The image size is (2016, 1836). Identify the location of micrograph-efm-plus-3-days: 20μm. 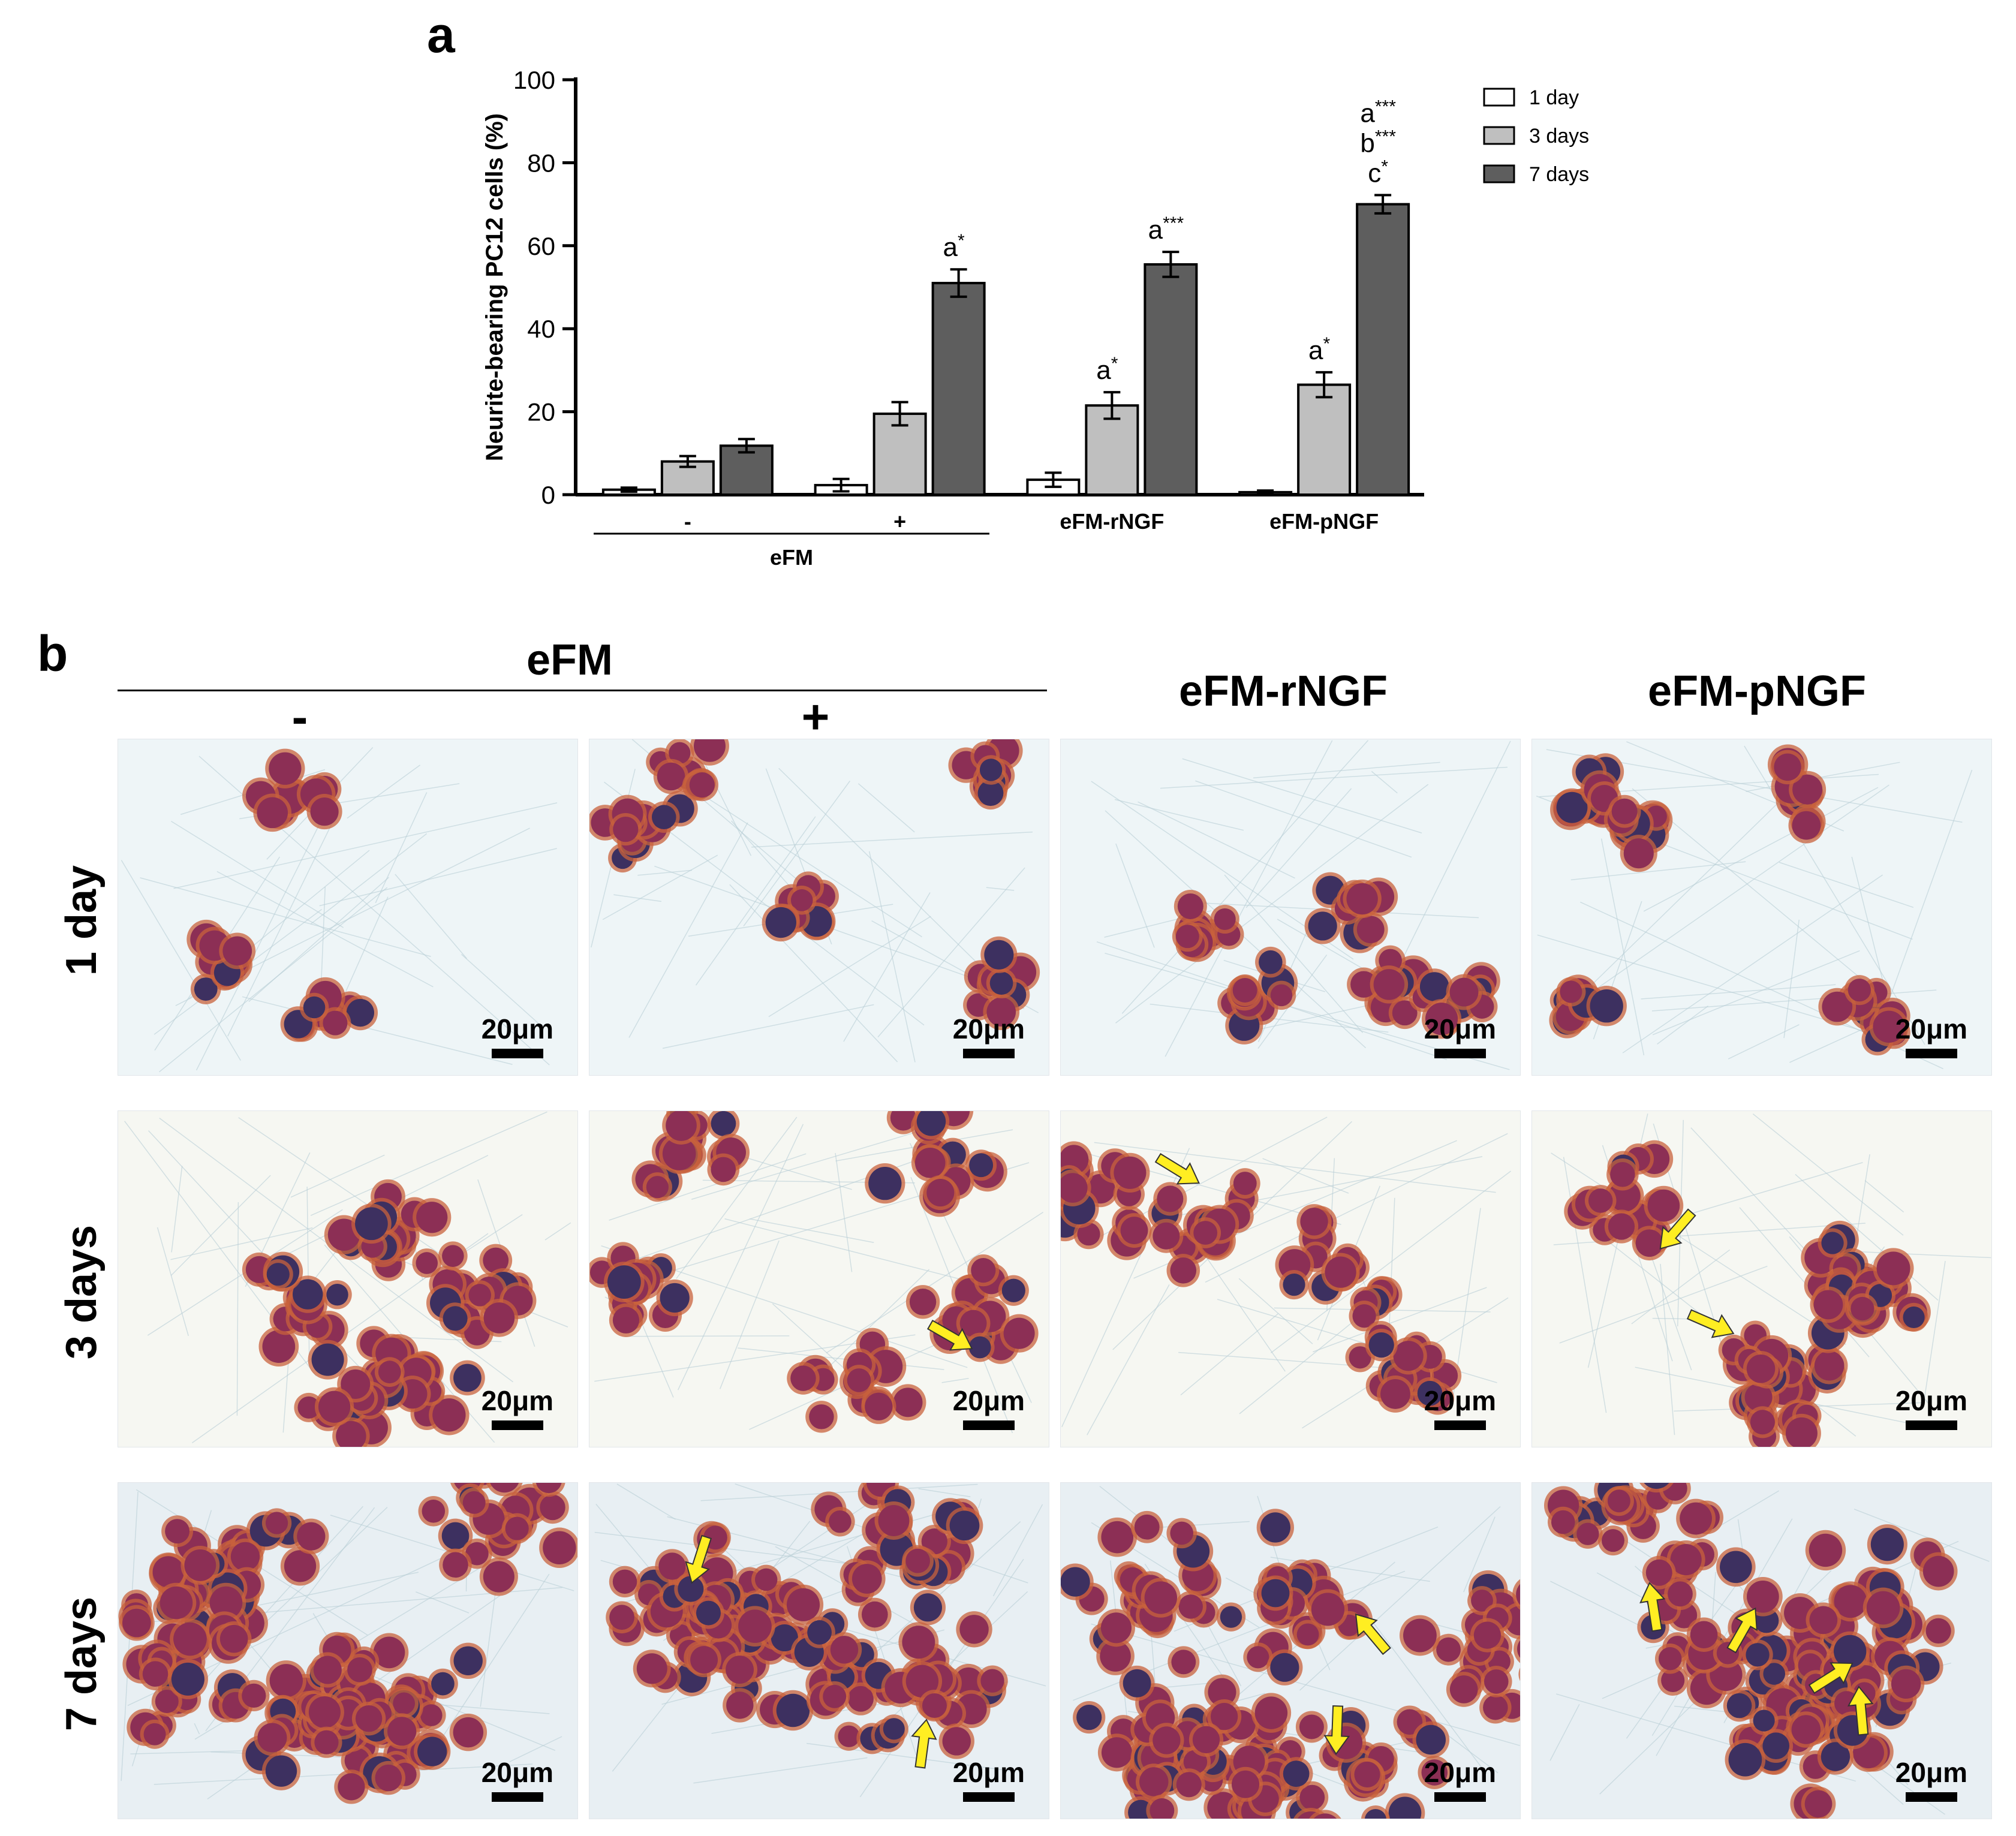
(819, 1278).